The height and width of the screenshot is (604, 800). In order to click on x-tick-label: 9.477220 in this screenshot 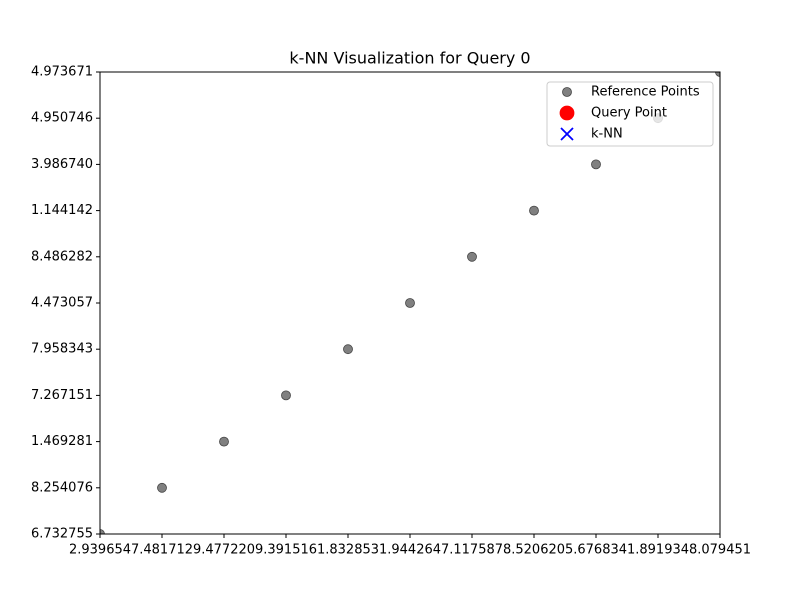, I will do `click(224, 550)`.